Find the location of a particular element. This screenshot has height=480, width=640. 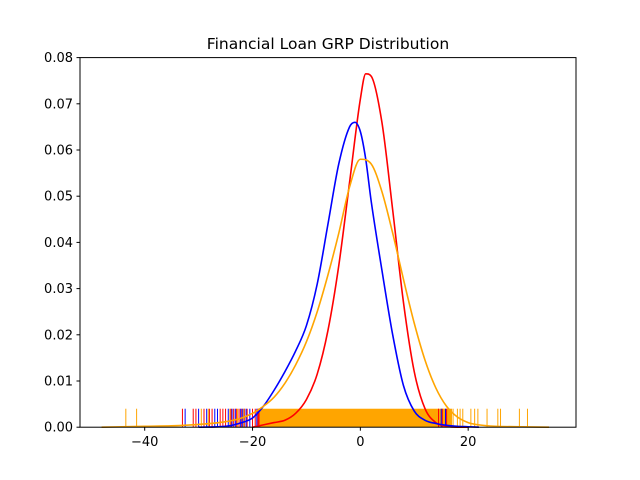

chart-title: Financial Loan GRP Distribution is located at coordinates (328, 44).